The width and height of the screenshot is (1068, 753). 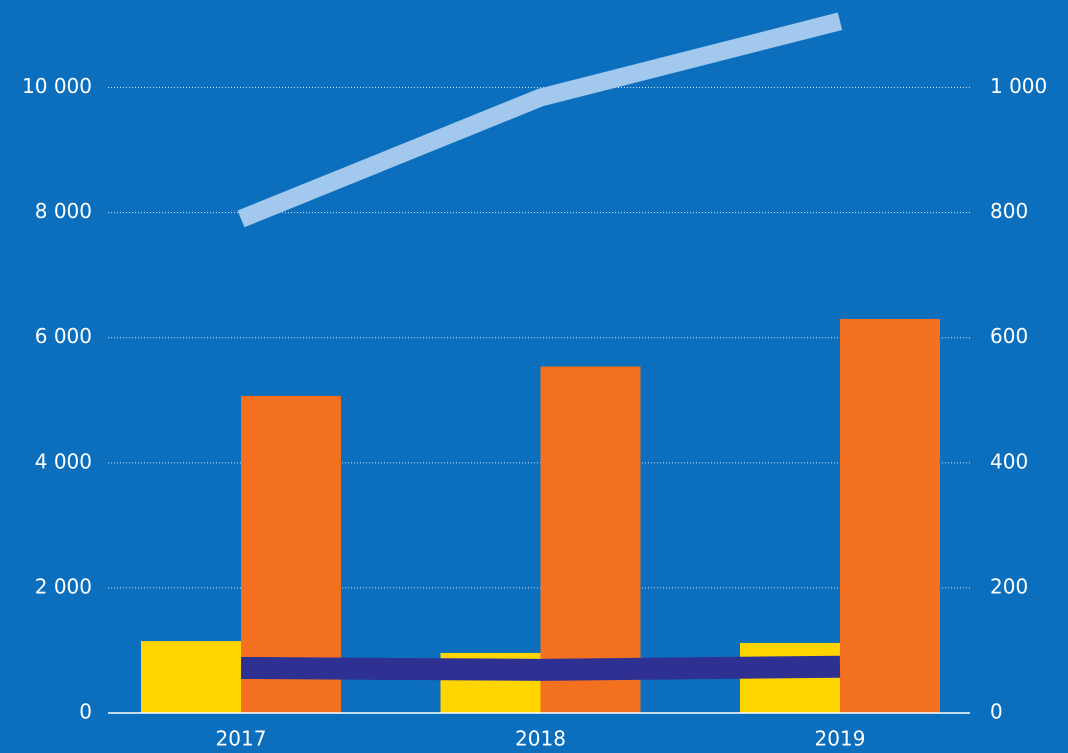 I want to click on y2-tick-label: 800, so click(x=1009, y=211).